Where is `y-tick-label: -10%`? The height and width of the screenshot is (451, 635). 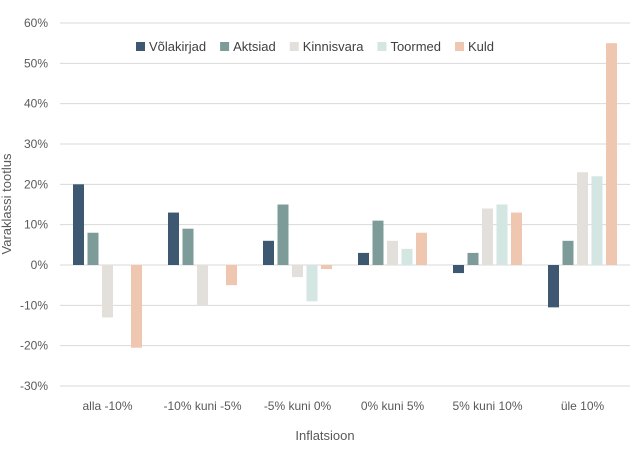 y-tick-label: -10% is located at coordinates (34, 305).